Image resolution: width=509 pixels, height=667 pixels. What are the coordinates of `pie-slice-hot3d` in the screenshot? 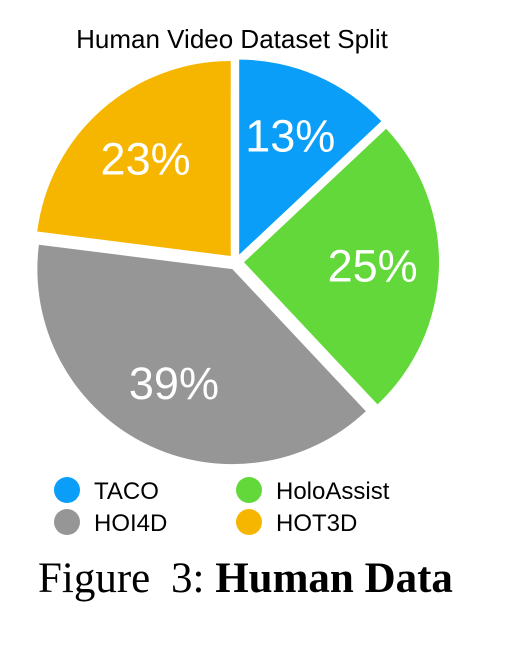 It's located at (134, 158).